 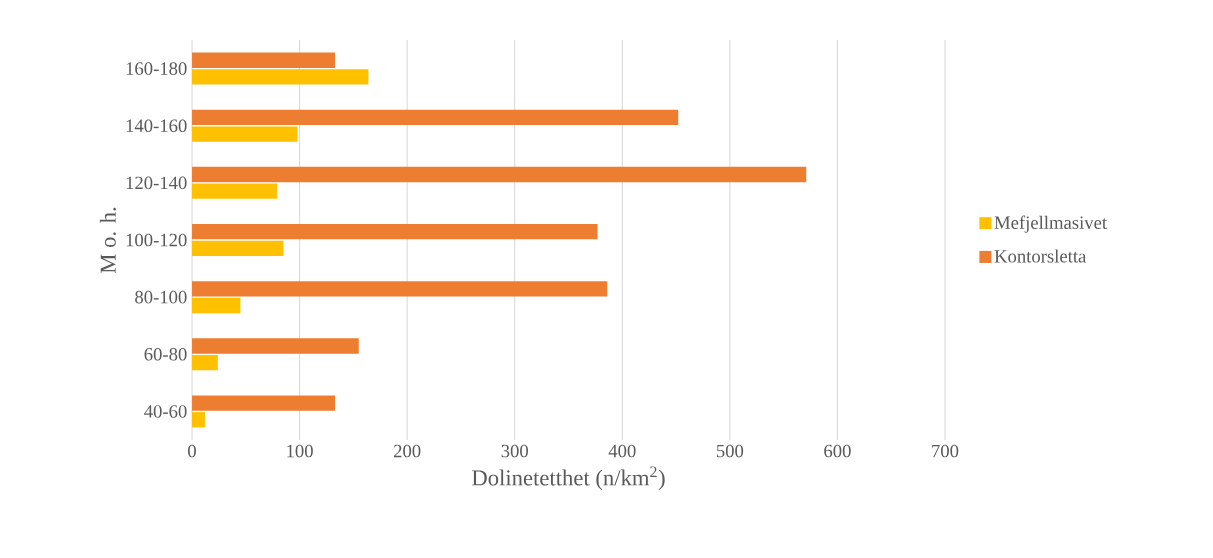 What do you see at coordinates (107, 240) in the screenshot?
I see `y-axis-title: M o. h.` at bounding box center [107, 240].